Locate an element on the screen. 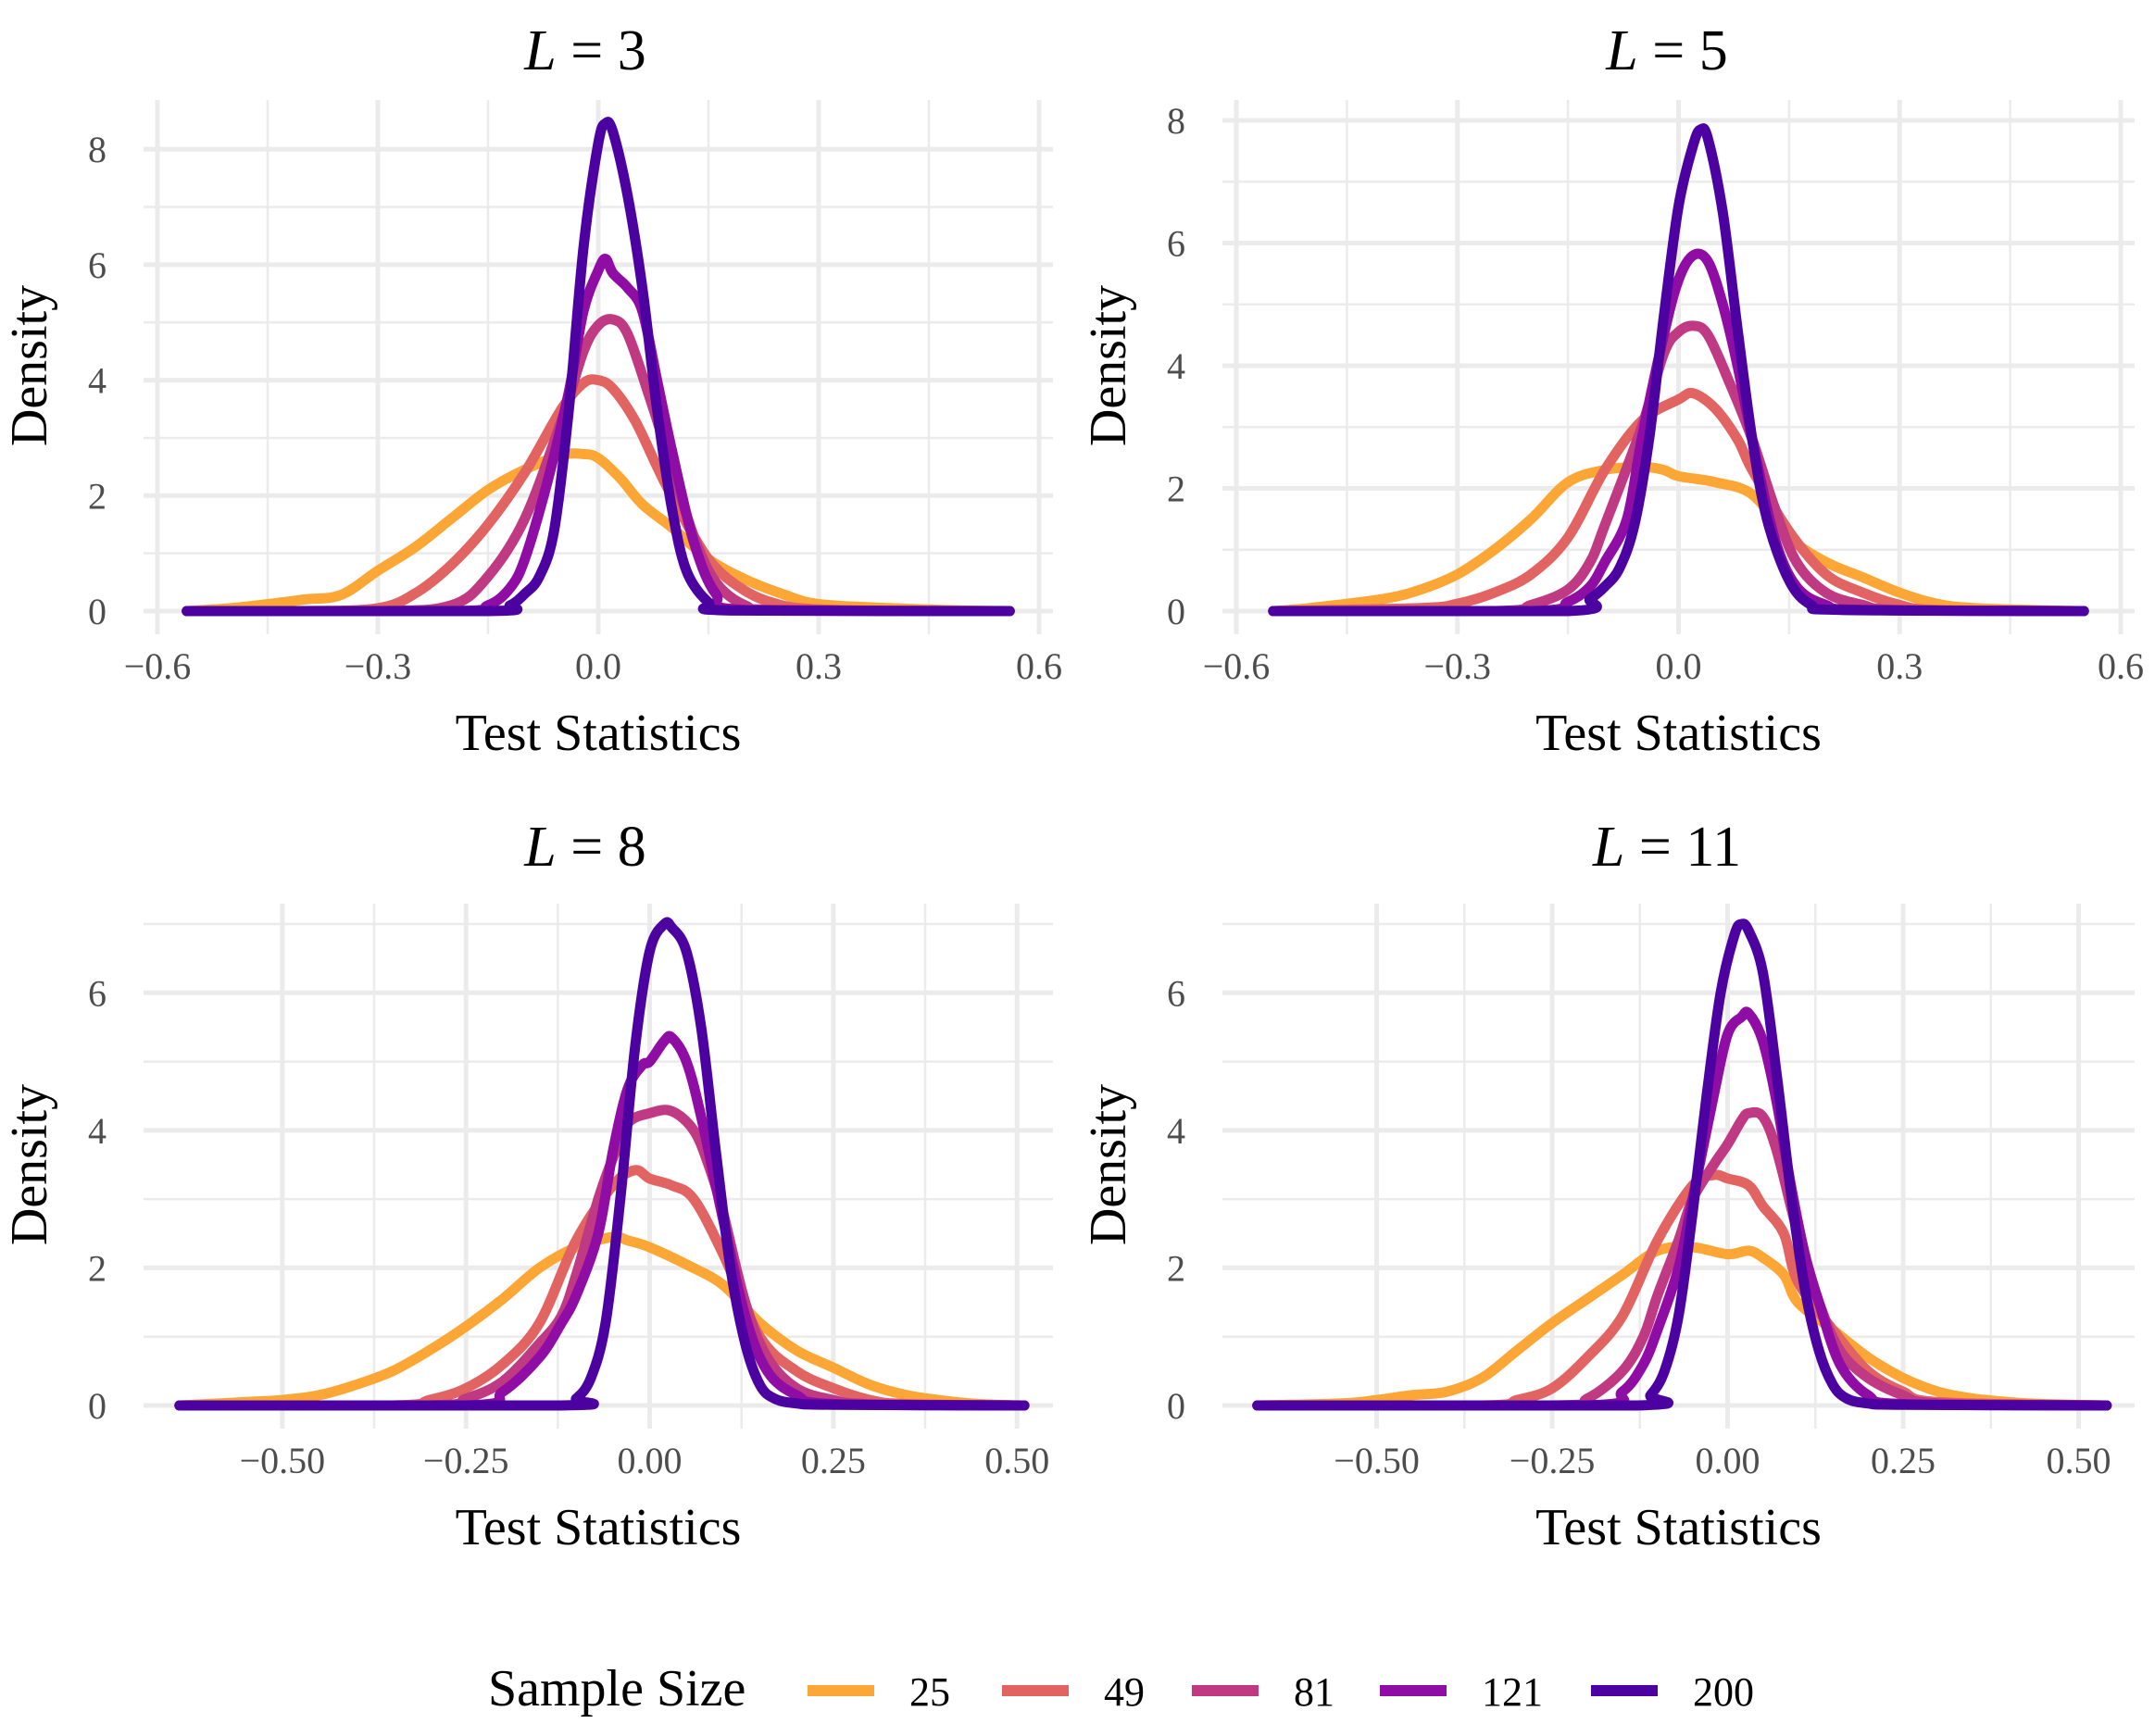  legend: Sample Size 25 49 81 121 200 is located at coordinates (1121, 1688).